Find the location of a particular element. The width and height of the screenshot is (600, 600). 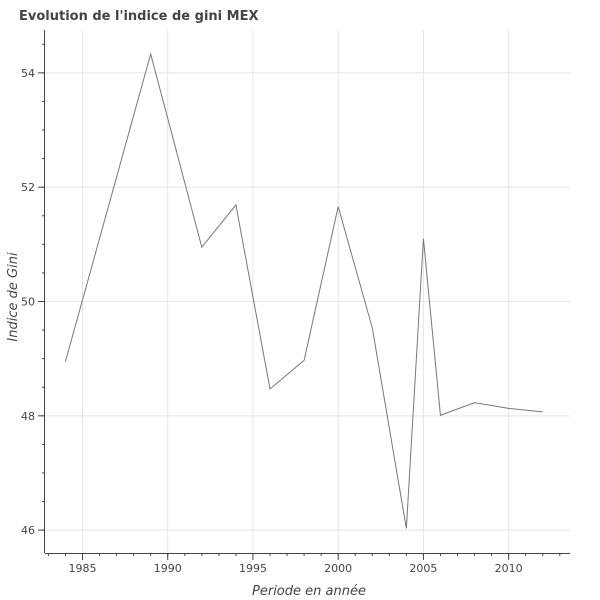

y-tick-label: 52 is located at coordinates (28, 187).